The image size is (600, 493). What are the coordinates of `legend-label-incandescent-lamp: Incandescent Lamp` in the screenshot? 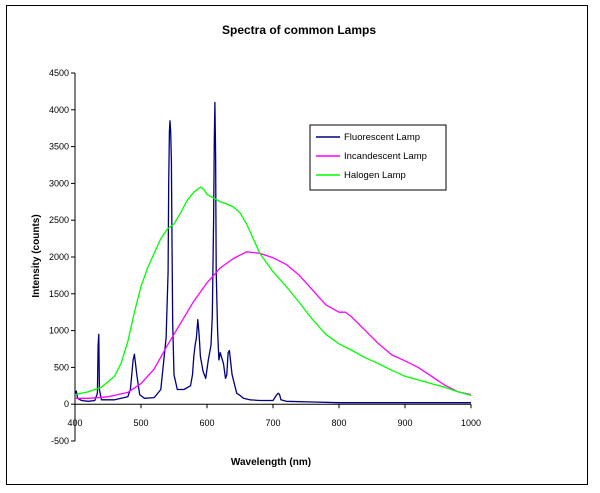 It's located at (385, 156).